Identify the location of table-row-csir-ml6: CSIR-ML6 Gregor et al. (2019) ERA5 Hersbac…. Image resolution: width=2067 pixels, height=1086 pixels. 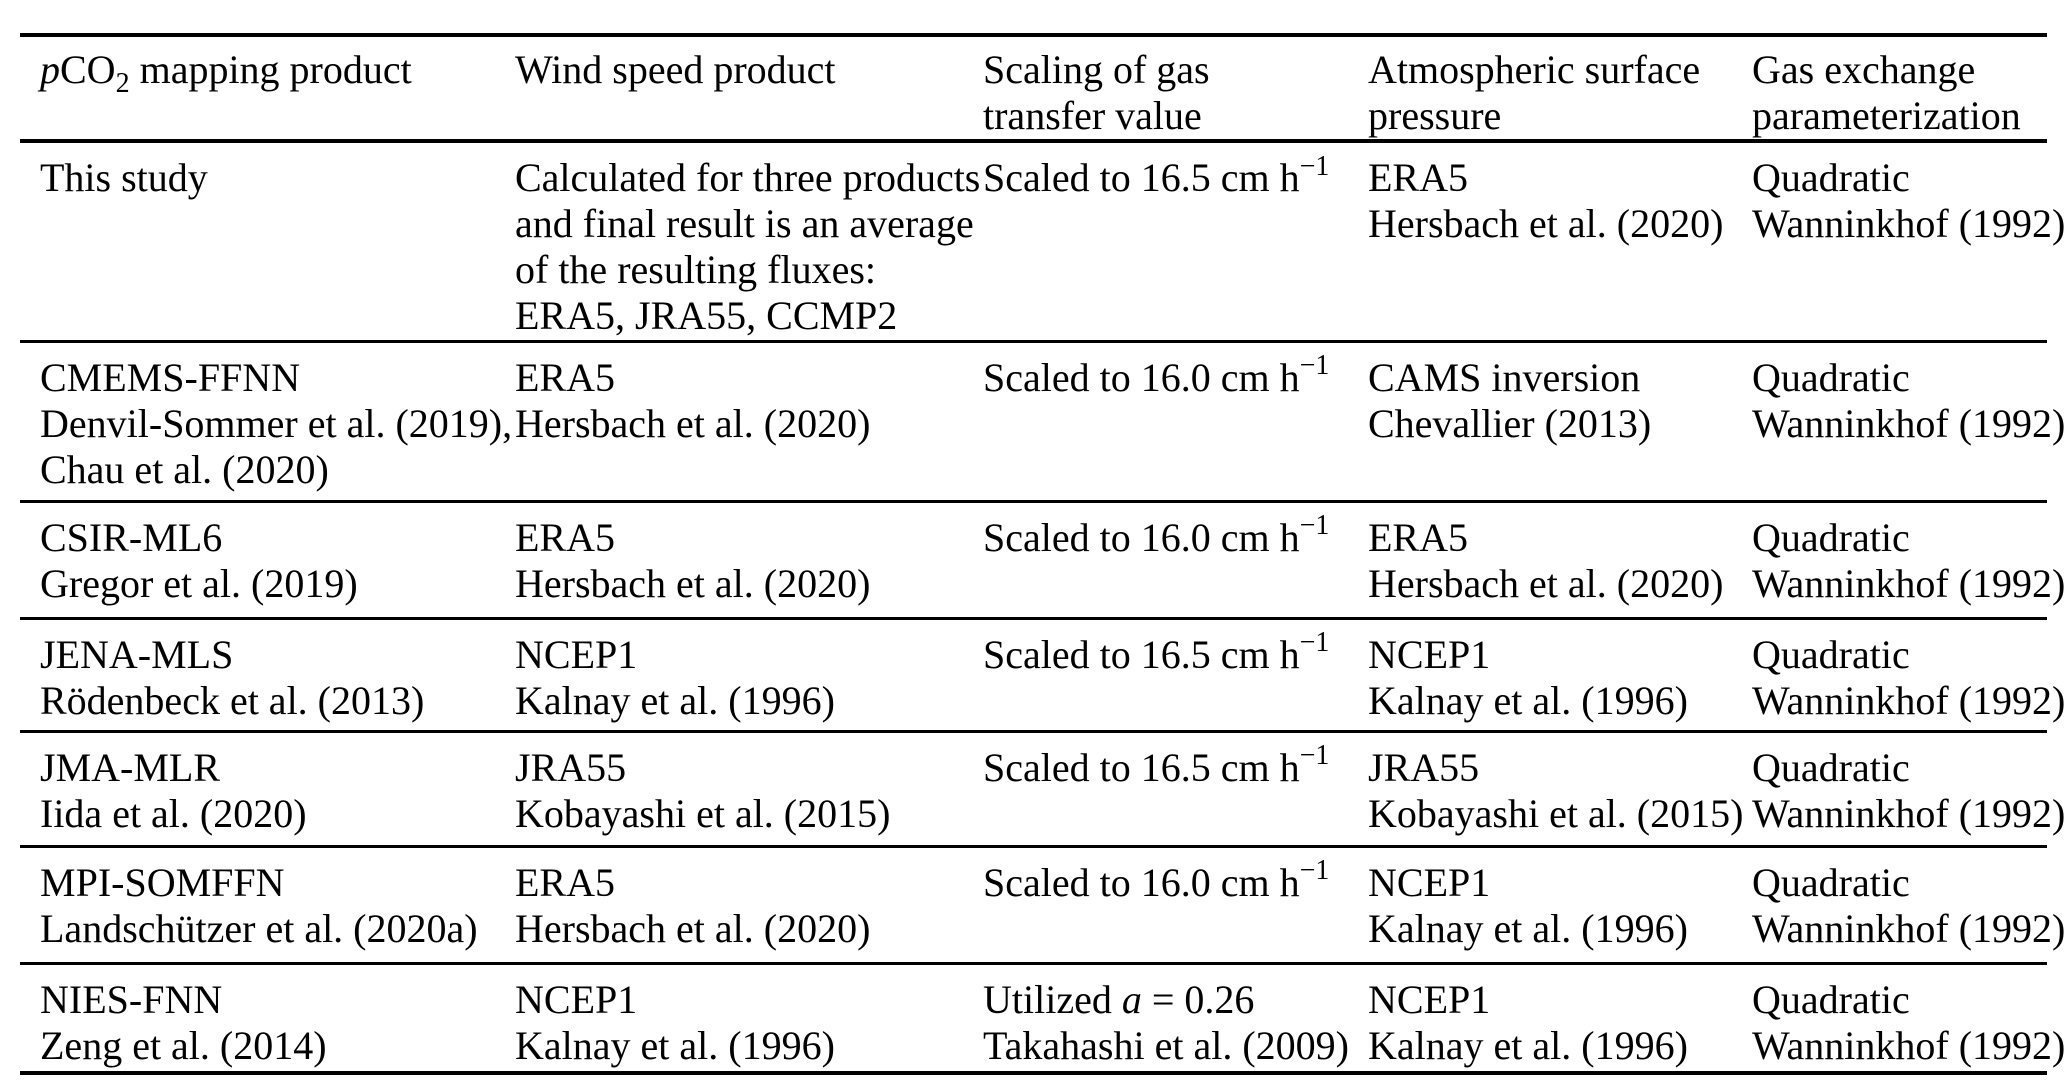
(1043, 559).